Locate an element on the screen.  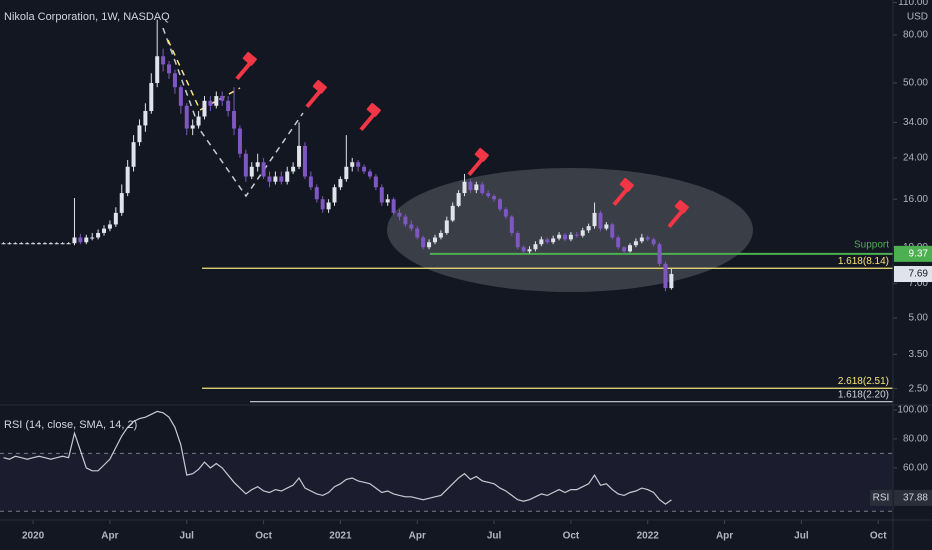
y-tick-label: 34.00 is located at coordinates (915, 122).